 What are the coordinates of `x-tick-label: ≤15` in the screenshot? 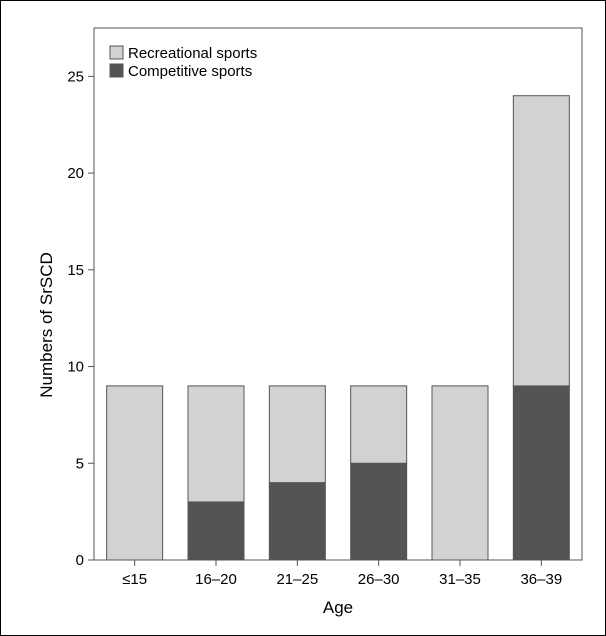 It's located at (134, 579).